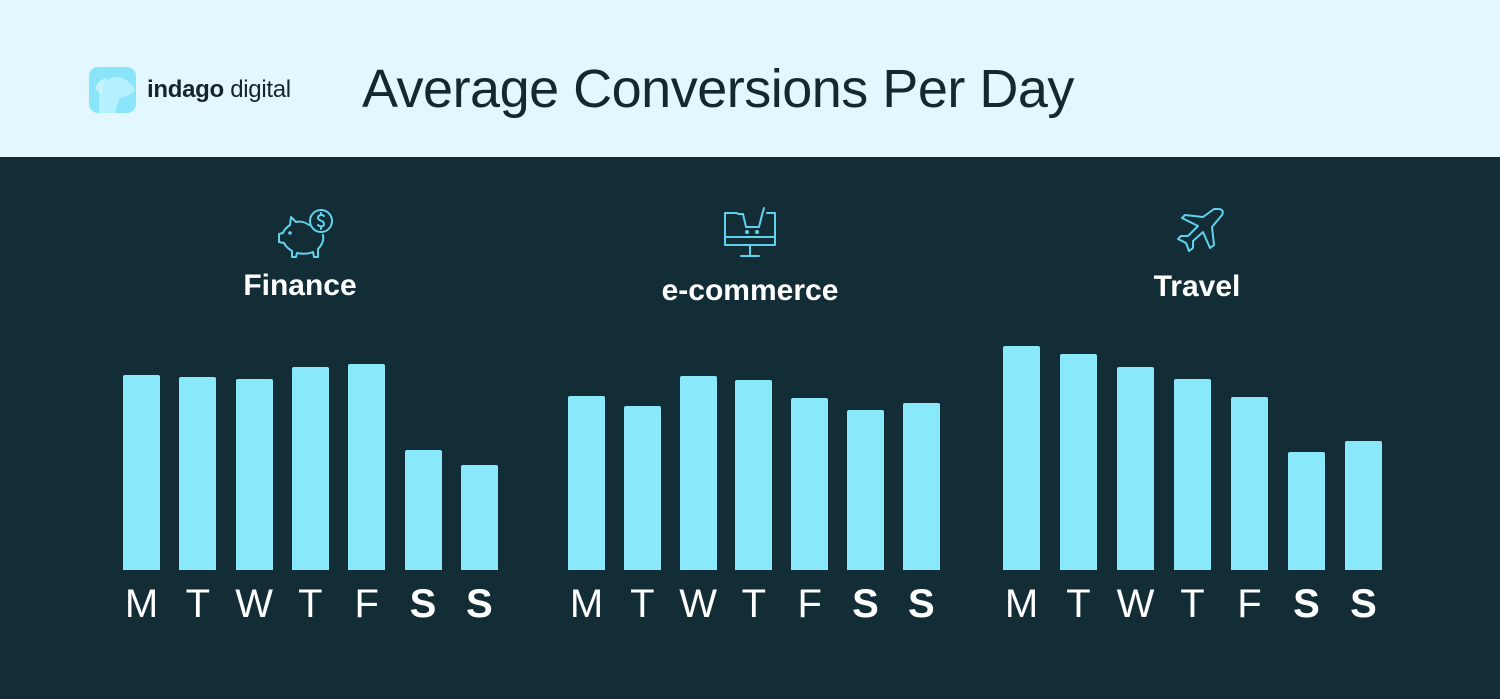  What do you see at coordinates (750, 290) in the screenshot?
I see `panel-label-ecommerce: e-commerce` at bounding box center [750, 290].